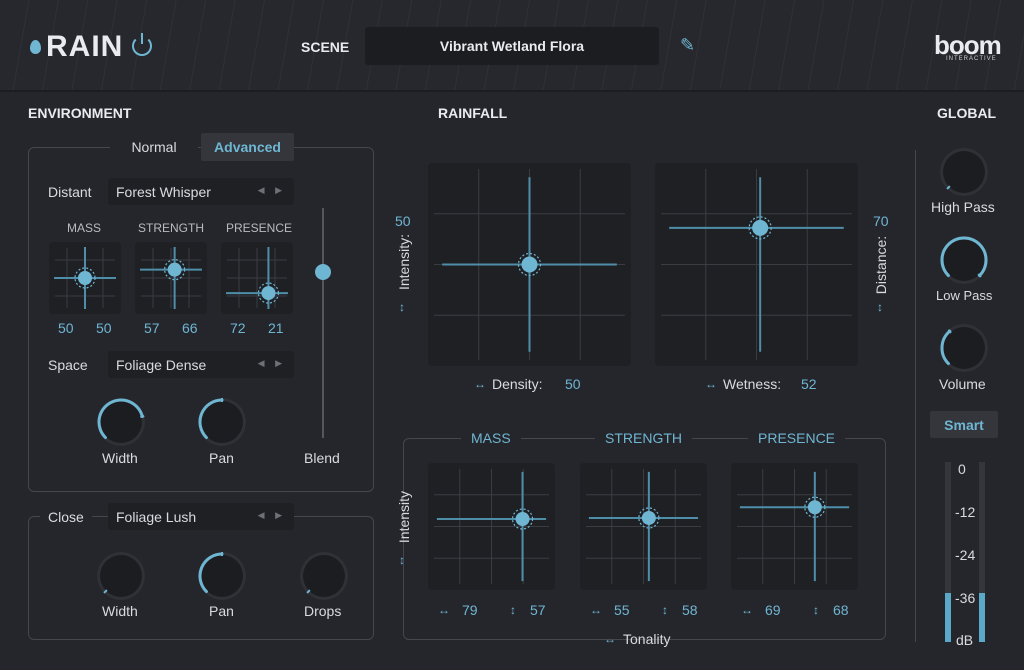 The width and height of the screenshot is (1024, 670). I want to click on meter-right-track, so click(982, 552).